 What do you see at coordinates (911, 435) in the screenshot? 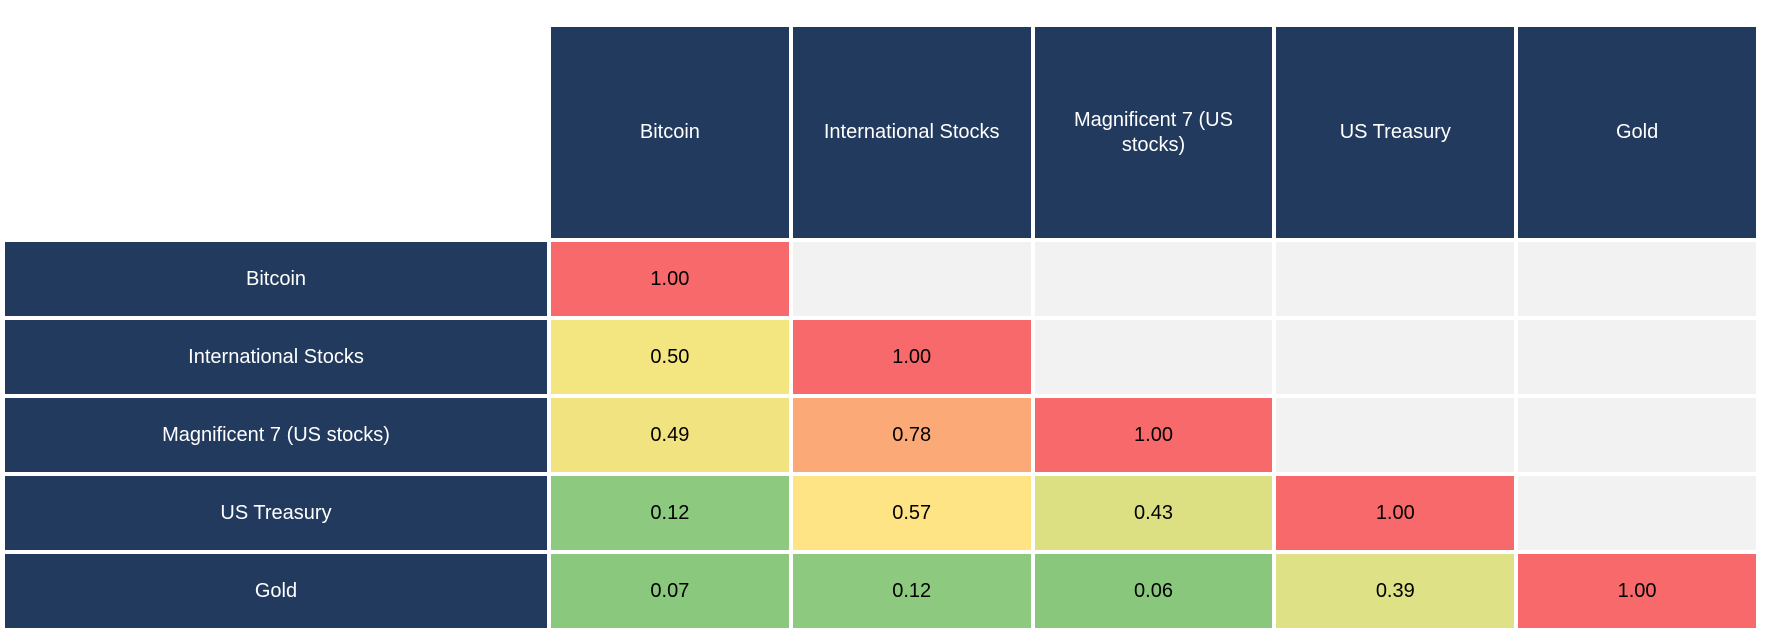
I see `matrix-cell-r2-c1: 0.78` at bounding box center [911, 435].